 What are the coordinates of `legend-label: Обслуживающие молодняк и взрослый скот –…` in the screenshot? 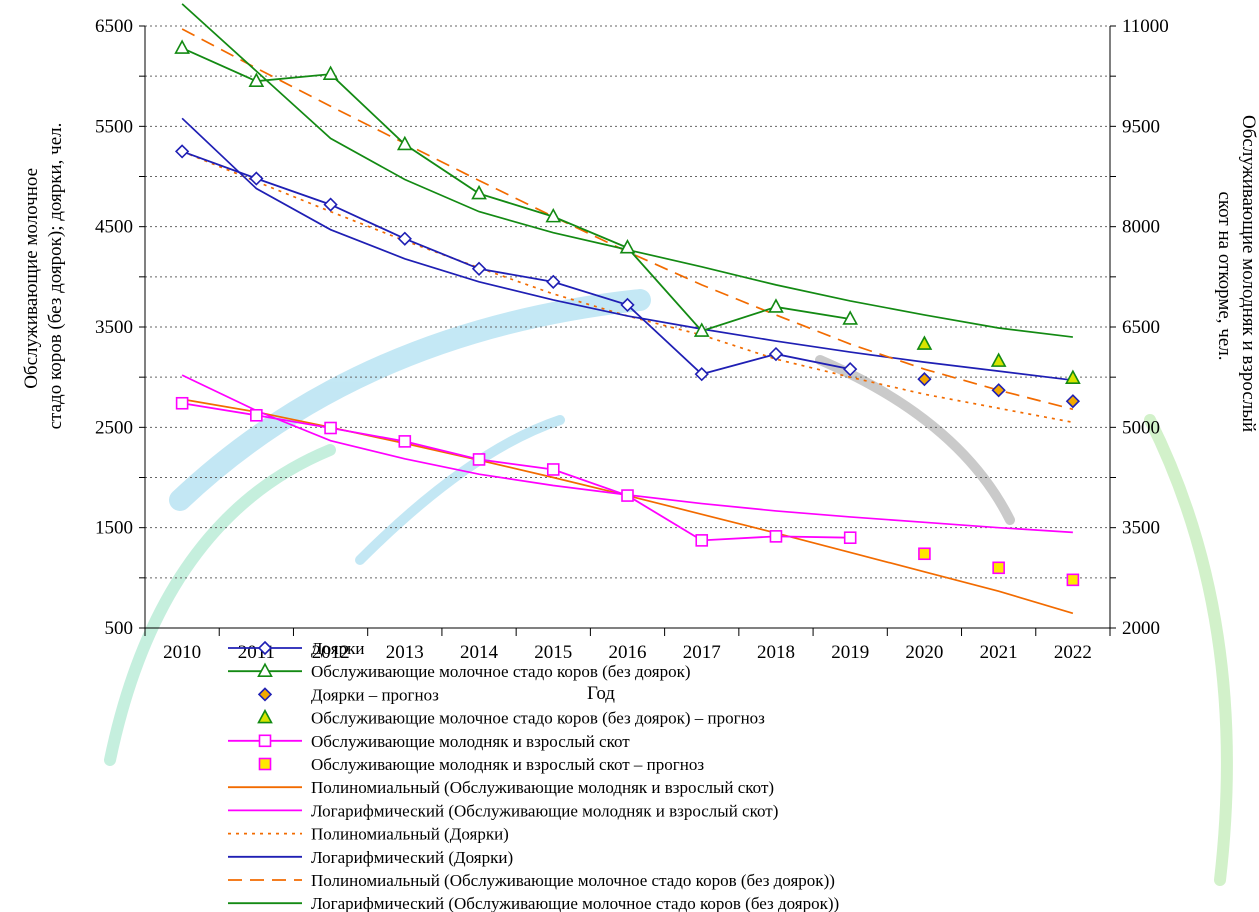 It's located at (507, 764).